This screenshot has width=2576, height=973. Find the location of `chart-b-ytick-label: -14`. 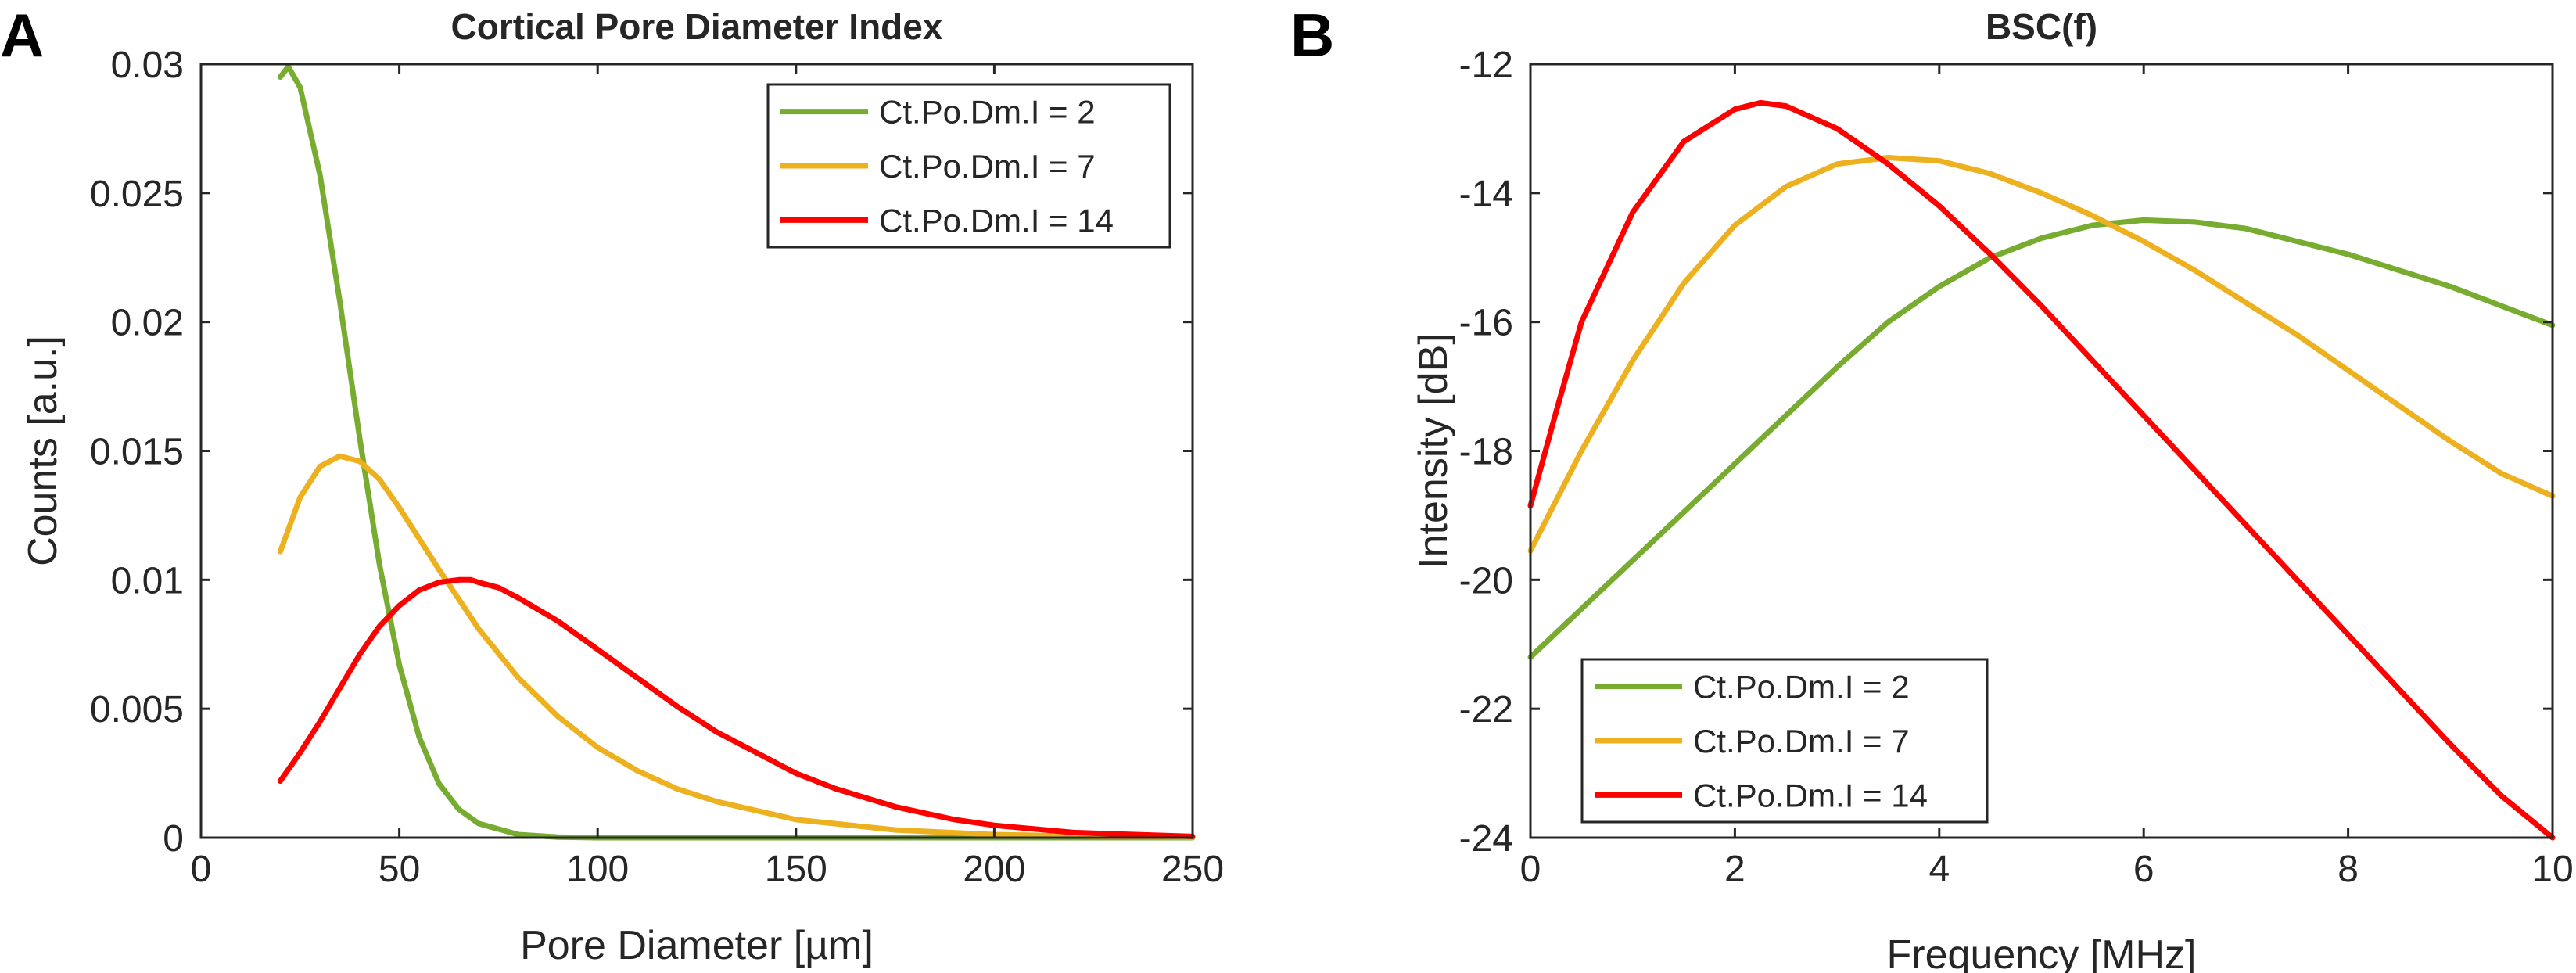

chart-b-ytick-label: -14 is located at coordinates (1486, 194).